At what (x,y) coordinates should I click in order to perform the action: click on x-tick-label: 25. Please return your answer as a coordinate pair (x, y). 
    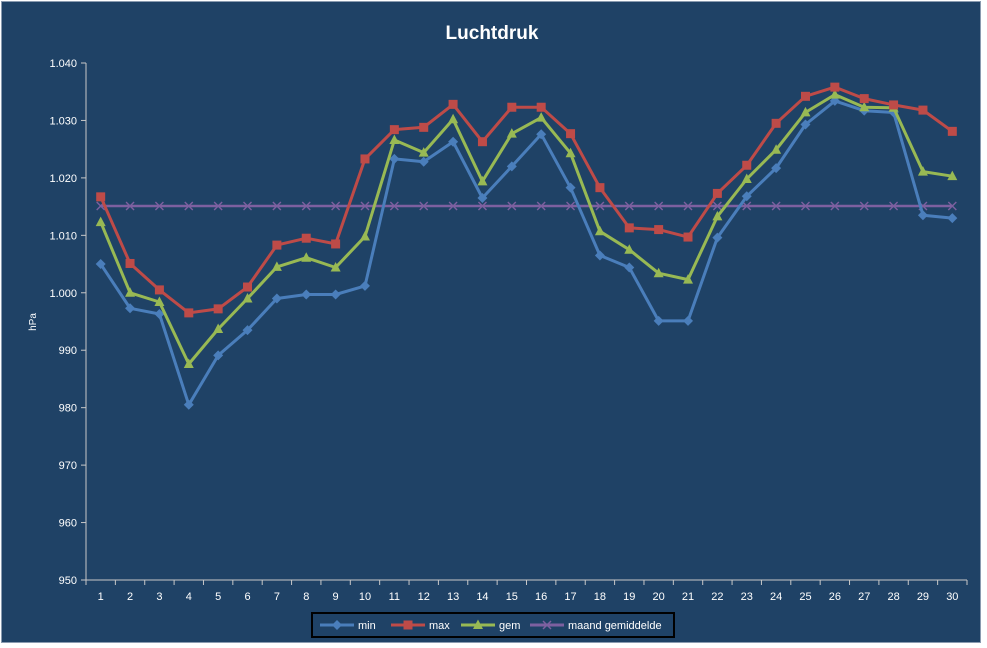
    Looking at the image, I should click on (805, 597).